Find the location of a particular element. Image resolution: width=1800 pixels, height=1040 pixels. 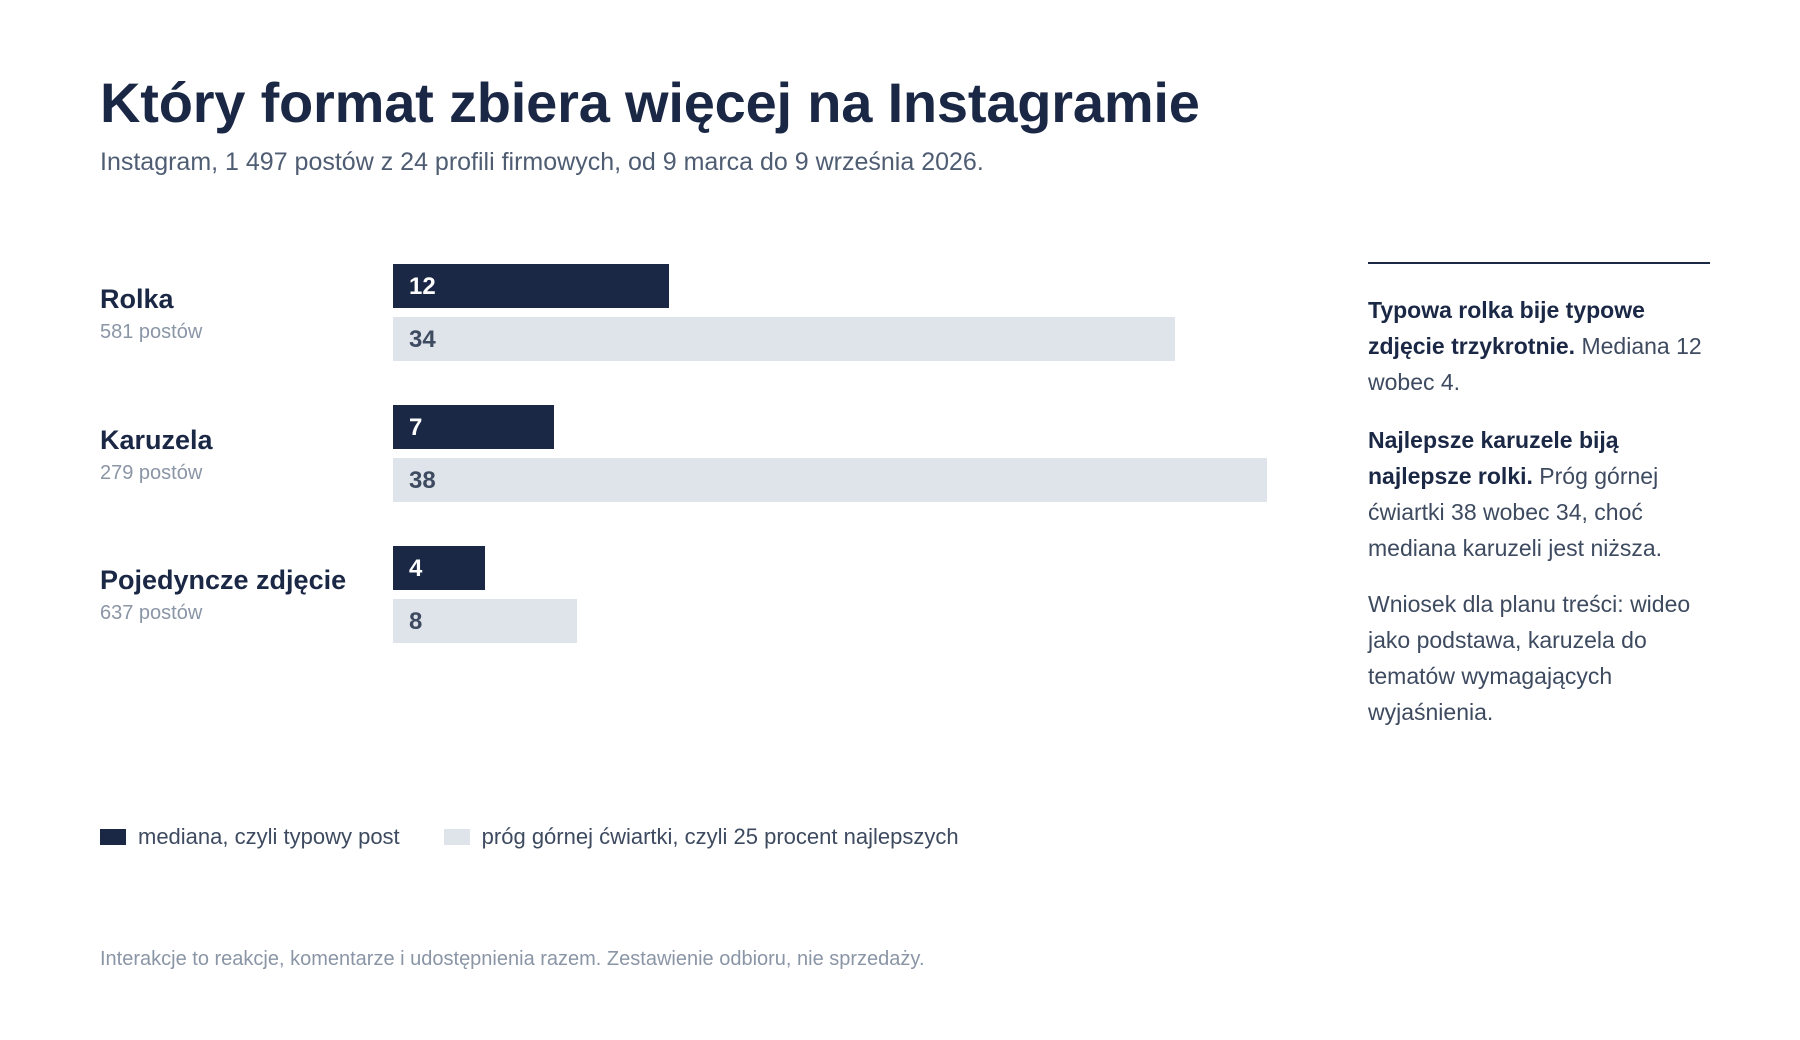

sidebar-rule is located at coordinates (1539, 263).